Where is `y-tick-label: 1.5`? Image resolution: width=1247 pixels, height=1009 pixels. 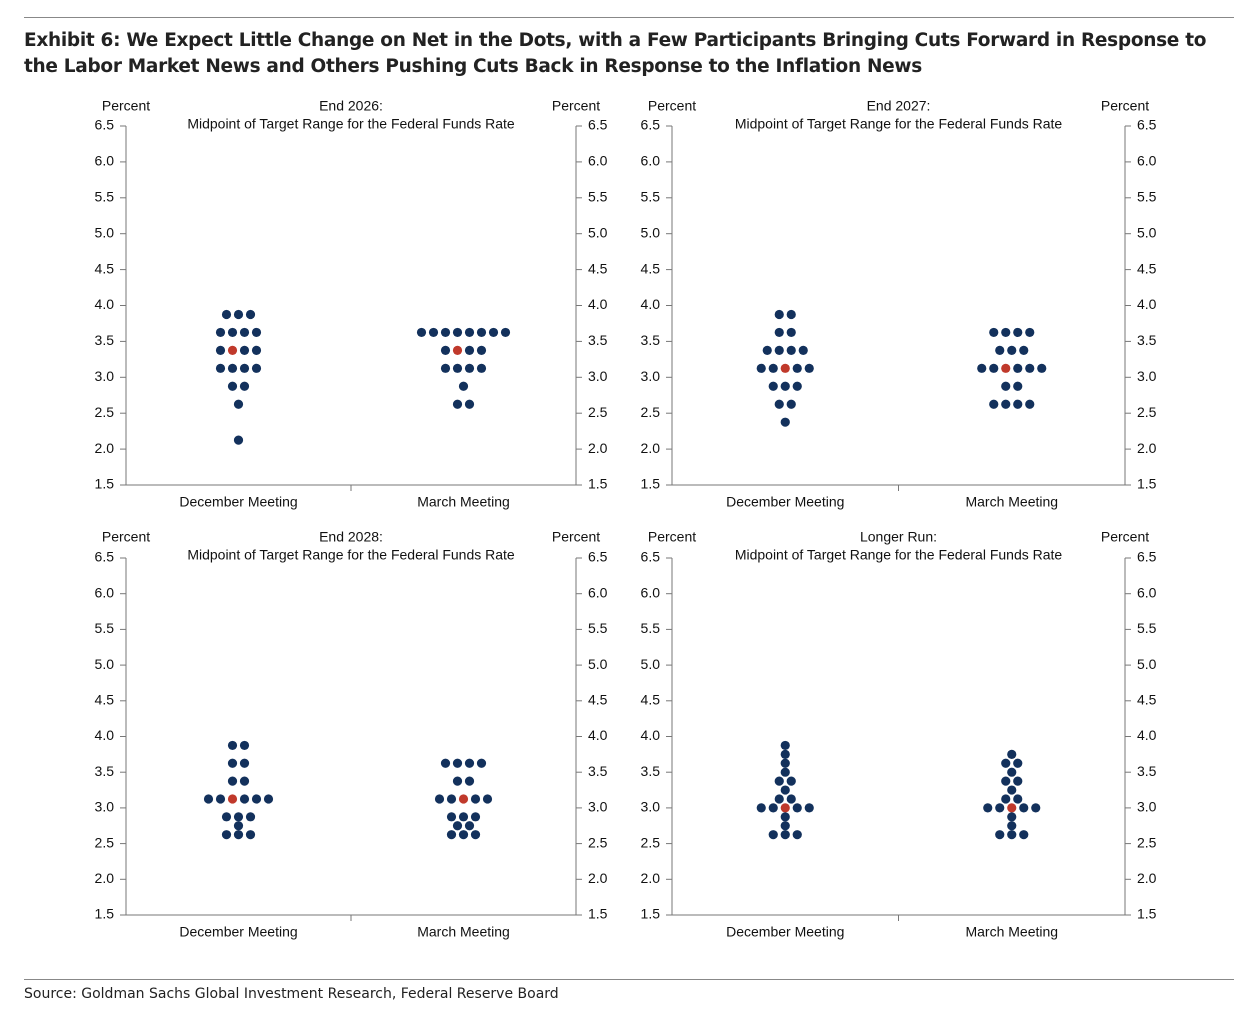 y-tick-label: 1.5 is located at coordinates (651, 914).